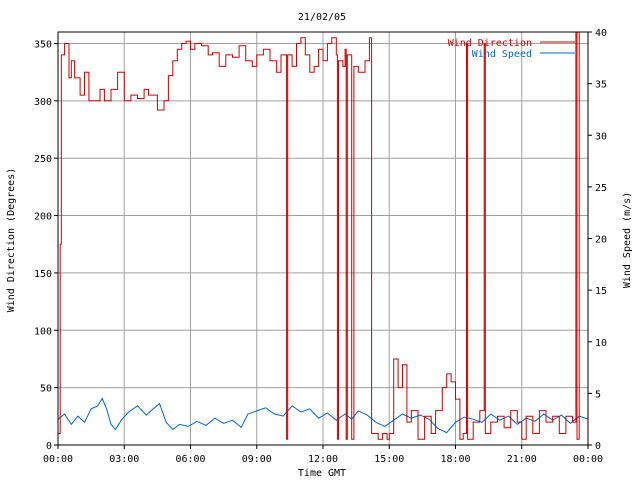 The image size is (640, 480). I want to click on left-tick-label: 200, so click(43, 217).